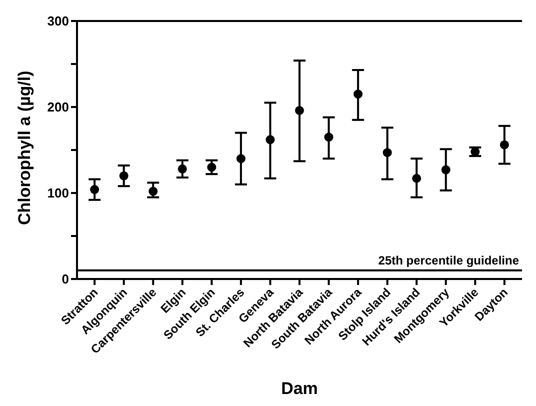 The height and width of the screenshot is (406, 536). Describe the element at coordinates (299, 388) in the screenshot. I see `x-axis-title: Dam` at that location.